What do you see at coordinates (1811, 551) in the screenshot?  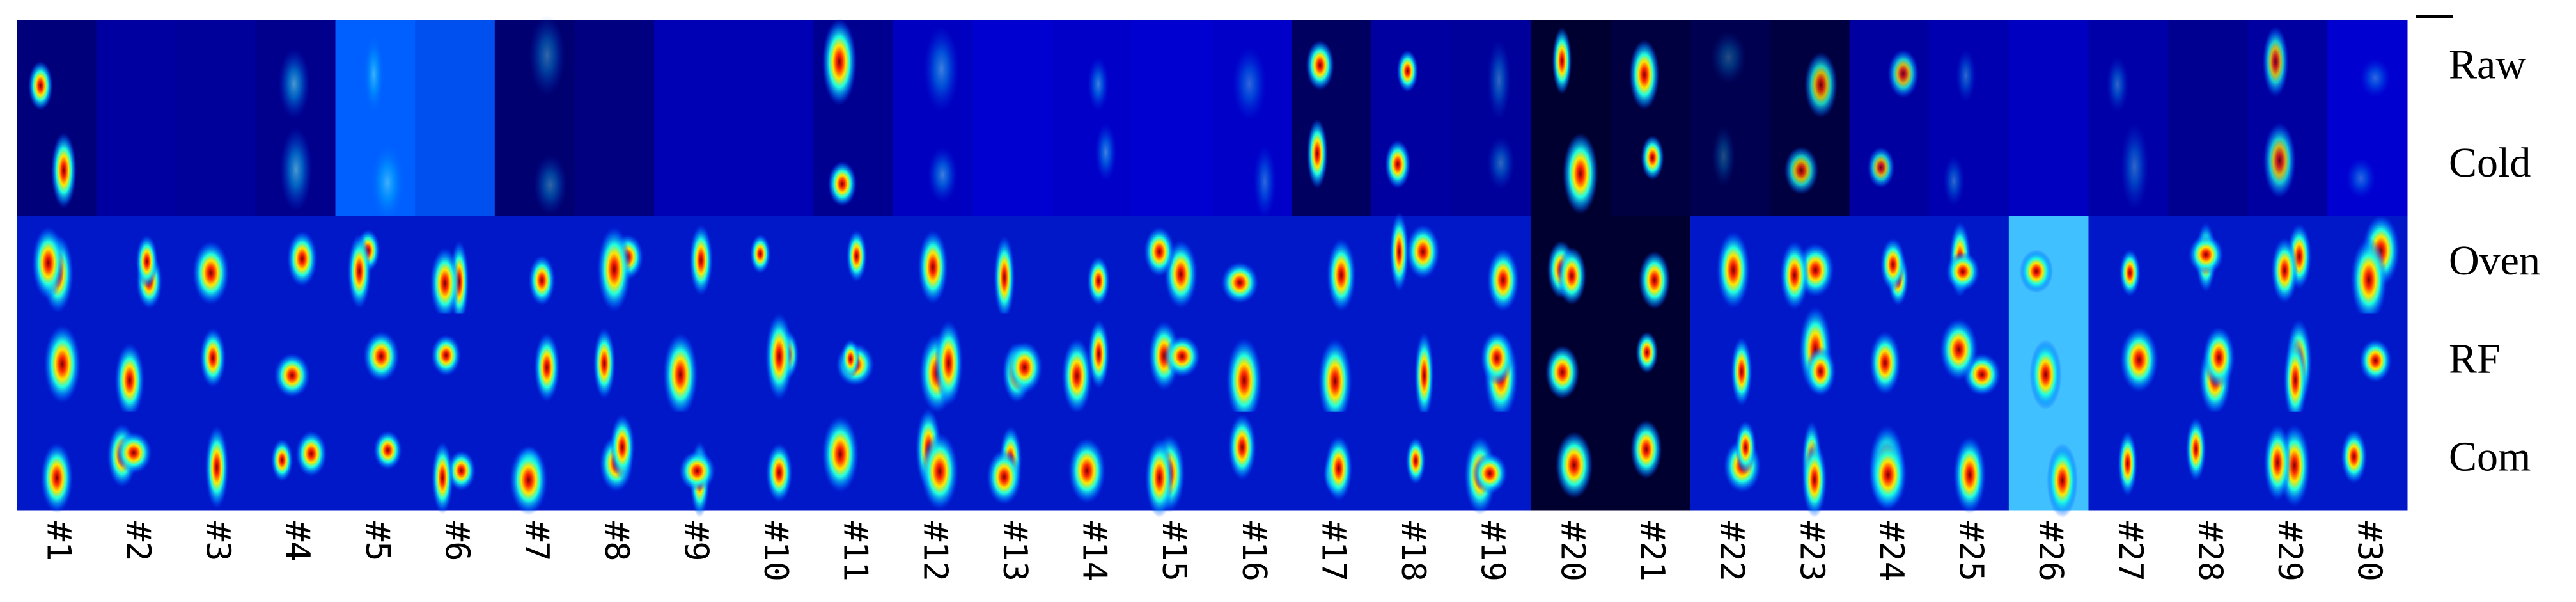 I see `column-label: #23` at bounding box center [1811, 551].